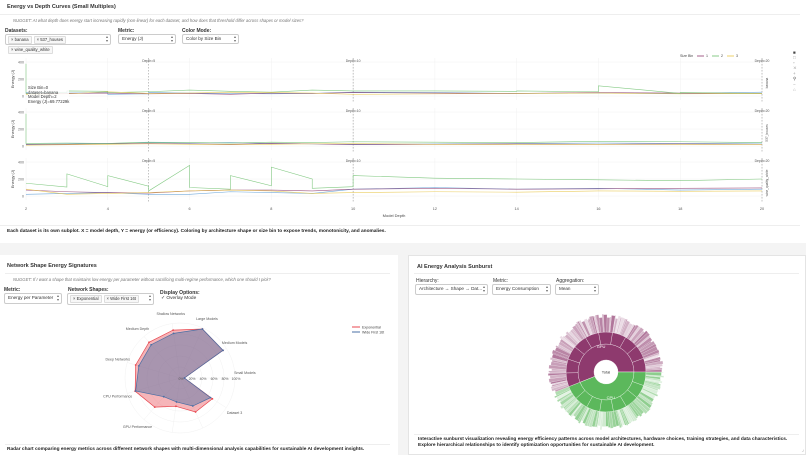 The width and height of the screenshot is (806, 455). What do you see at coordinates (52, 266) in the screenshot?
I see `panel-title: Network Shape Energy Signatures` at bounding box center [52, 266].